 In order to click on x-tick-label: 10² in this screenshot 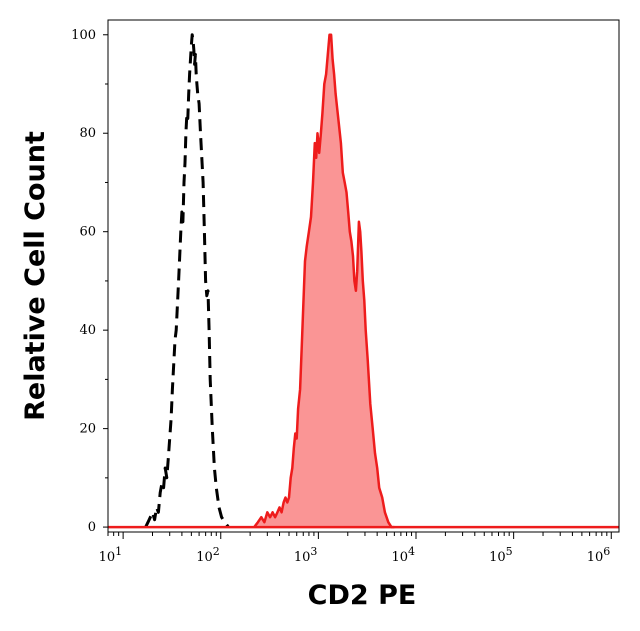, I will do `click(208, 555)`.